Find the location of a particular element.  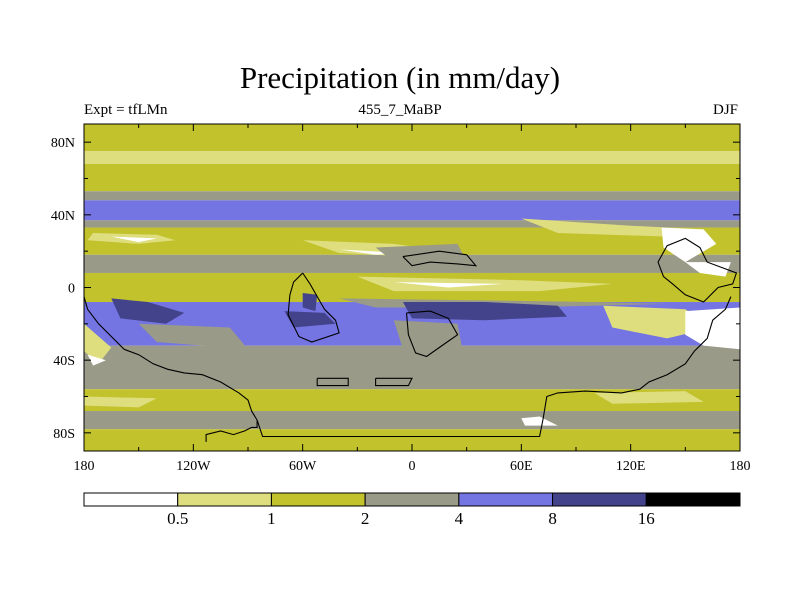

coastline-south-america-coast is located at coordinates (313, 307).